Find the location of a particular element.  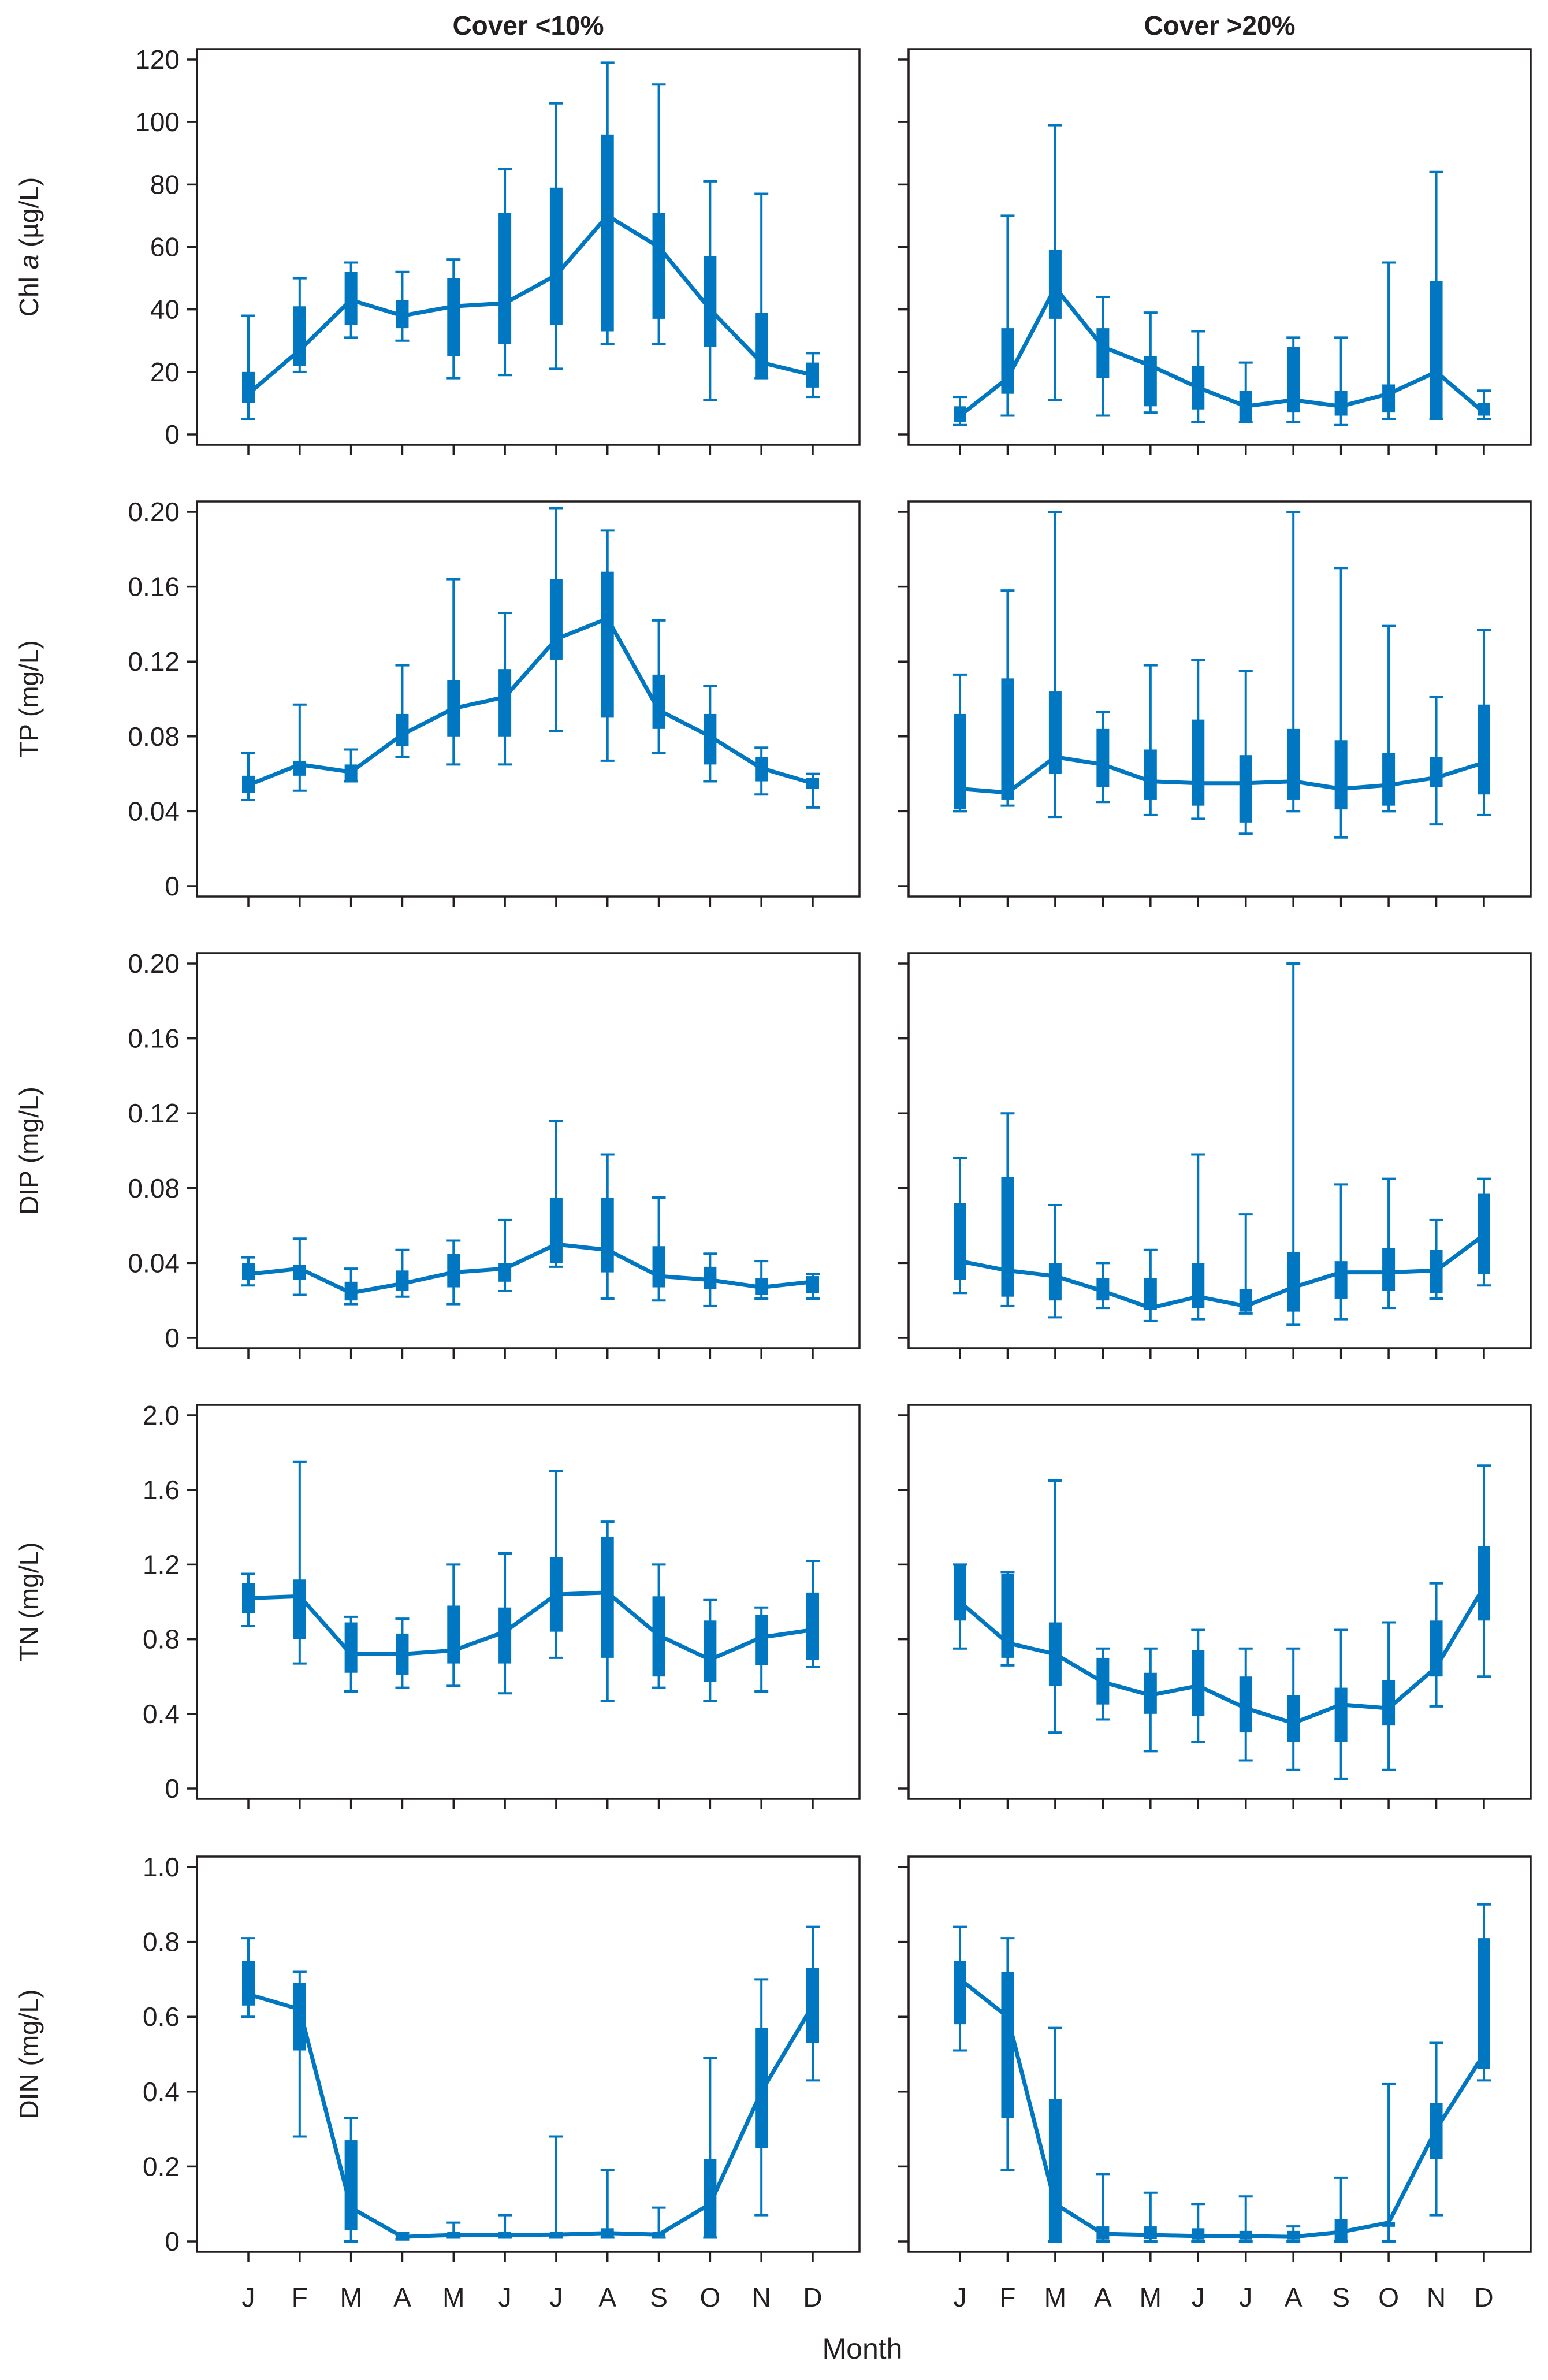

y-tick-label: 0.16 is located at coordinates (154, 1039).